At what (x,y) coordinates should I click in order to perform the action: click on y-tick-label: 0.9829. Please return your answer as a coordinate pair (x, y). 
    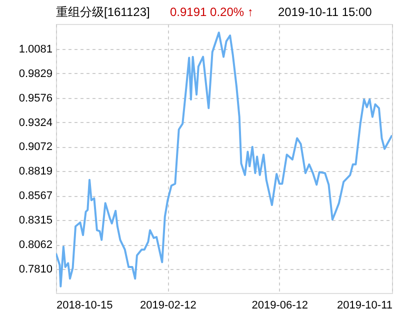
    Looking at the image, I should click on (35, 74).